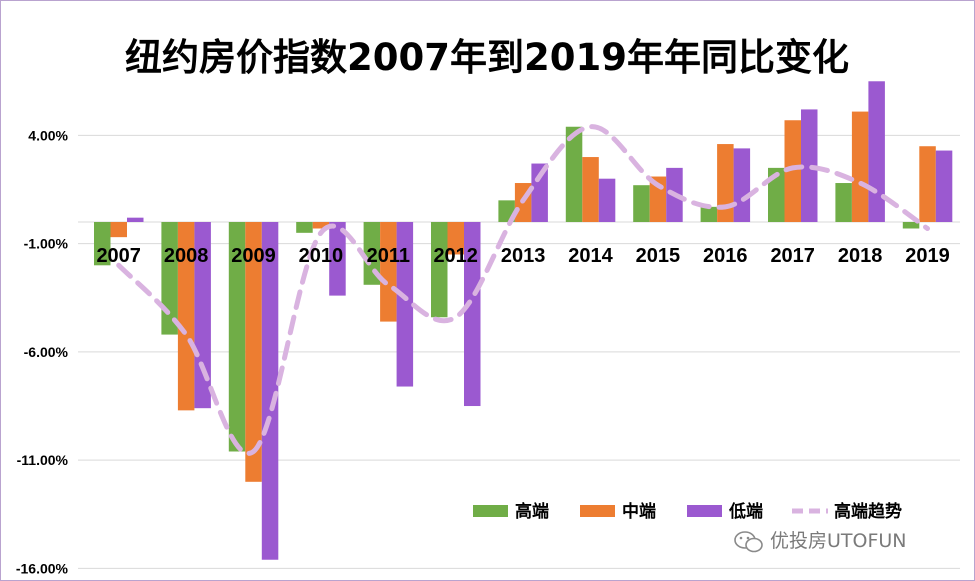 This screenshot has height=581, width=975. What do you see at coordinates (792, 171) in the screenshot?
I see `bar-2017-中端` at bounding box center [792, 171].